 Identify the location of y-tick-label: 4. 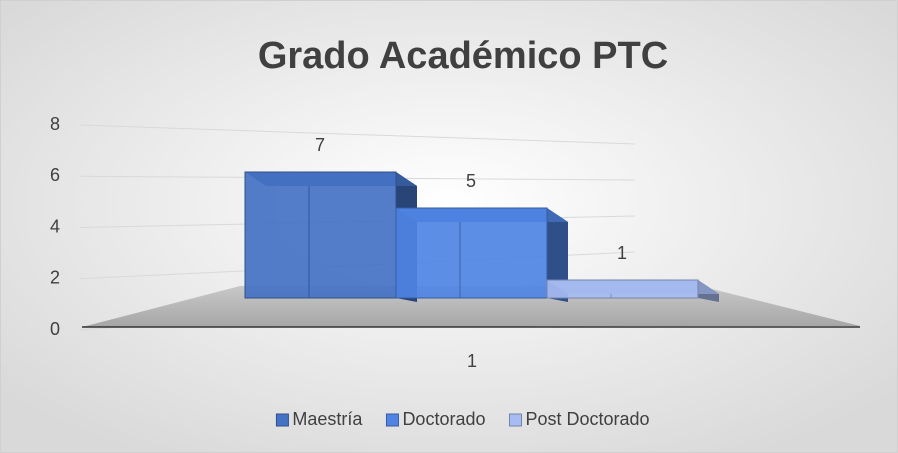
(55, 226).